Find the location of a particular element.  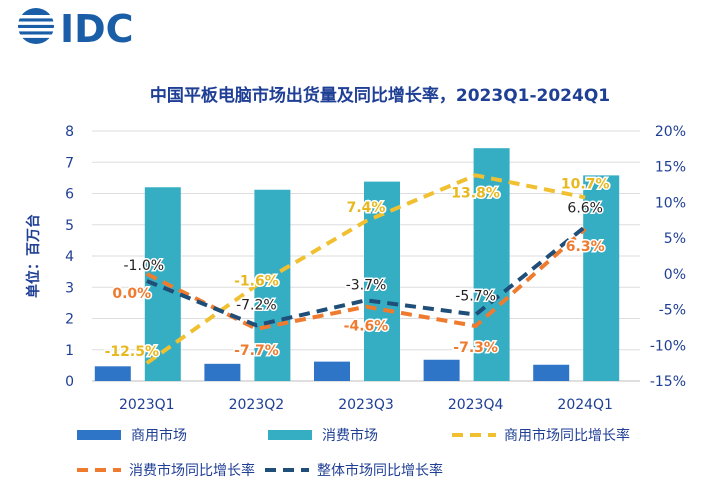

x-tick-label: 2023Q3 is located at coordinates (366, 405).